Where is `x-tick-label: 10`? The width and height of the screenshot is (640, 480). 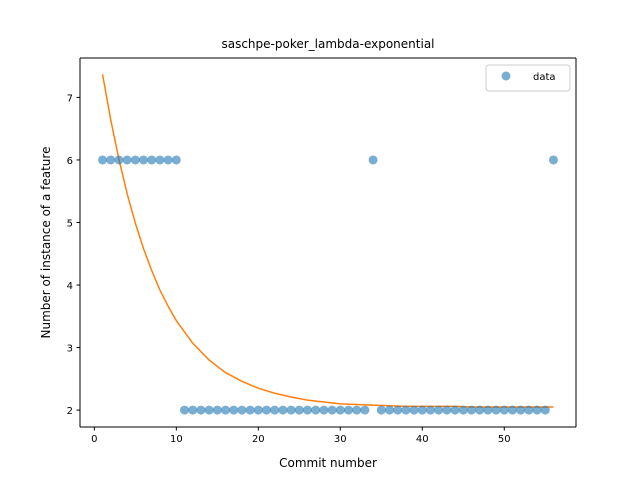 x-tick-label: 10 is located at coordinates (176, 439).